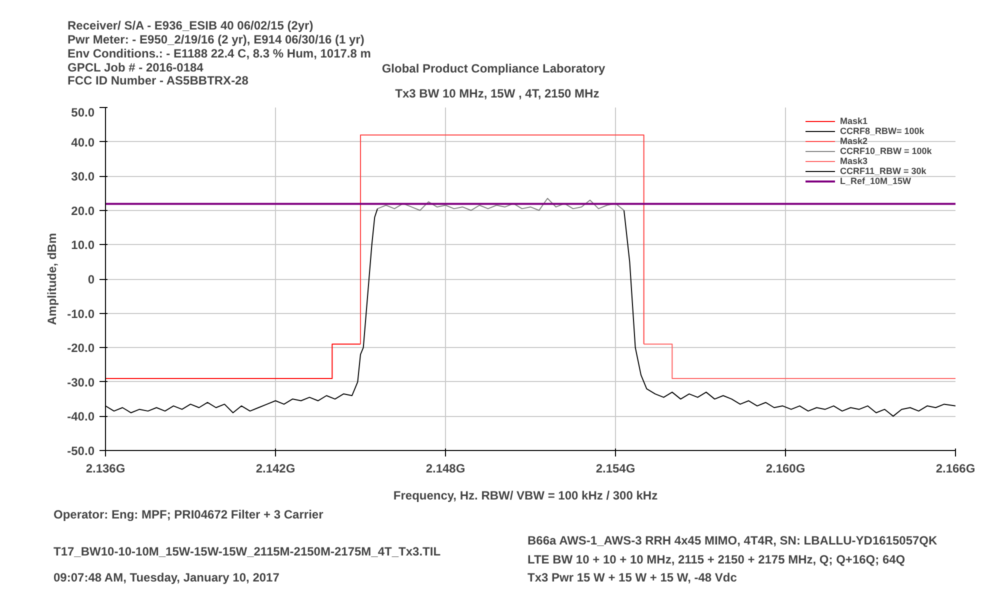 The image size is (998, 590). What do you see at coordinates (81, 451) in the screenshot?
I see `y-tick-label: -50.0` at bounding box center [81, 451].